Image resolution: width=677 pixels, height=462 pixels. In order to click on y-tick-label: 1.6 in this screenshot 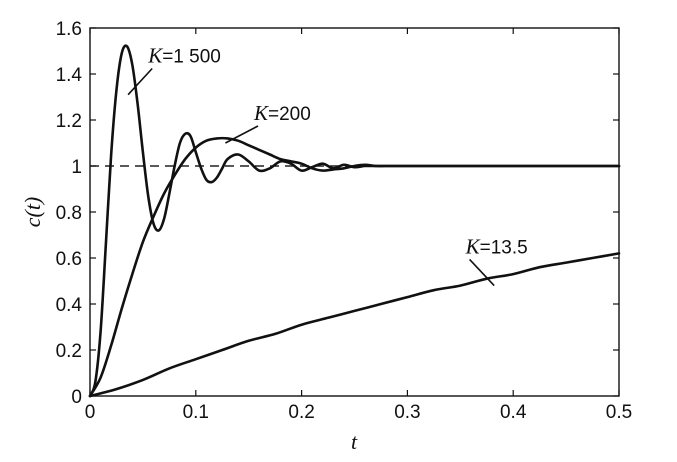, I will do `click(69, 29)`.